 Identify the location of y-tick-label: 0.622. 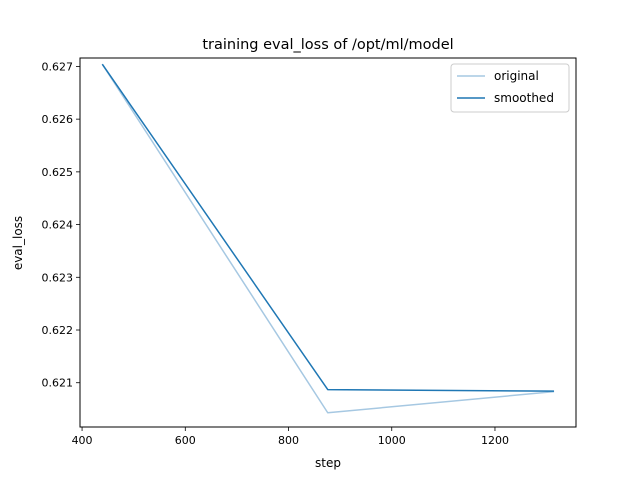
(58, 330).